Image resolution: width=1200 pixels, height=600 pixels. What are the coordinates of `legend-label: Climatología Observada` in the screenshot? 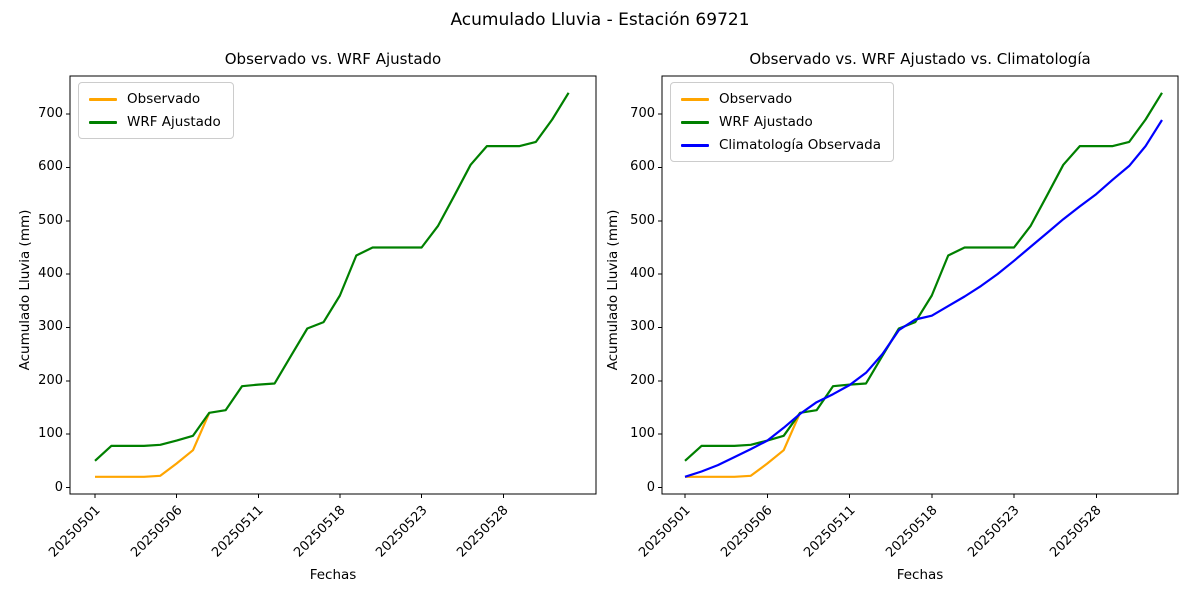 It's located at (800, 145).